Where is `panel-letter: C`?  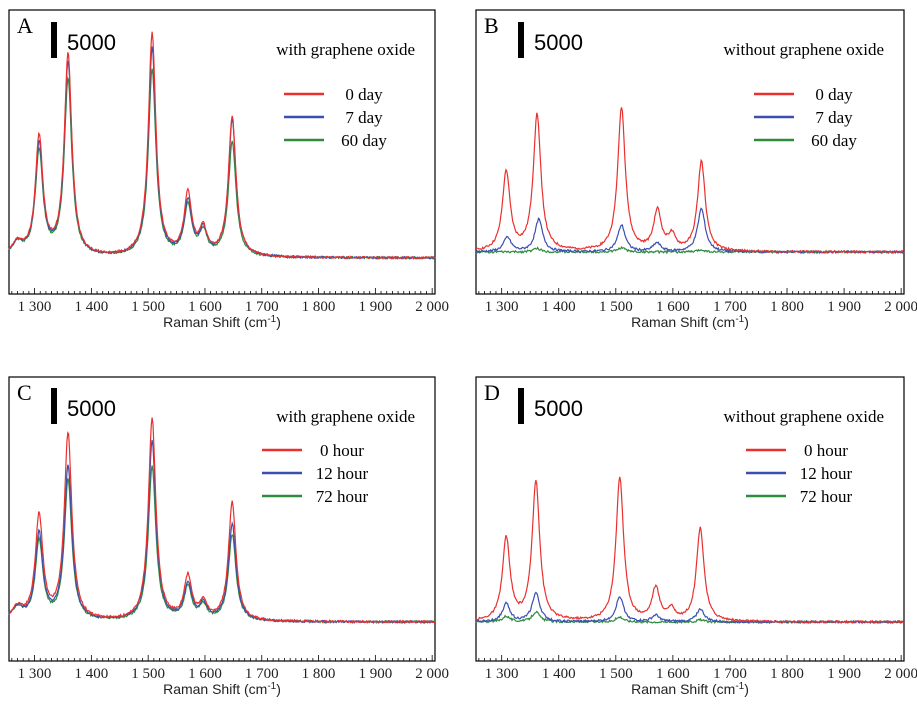 panel-letter: C is located at coordinates (24, 392).